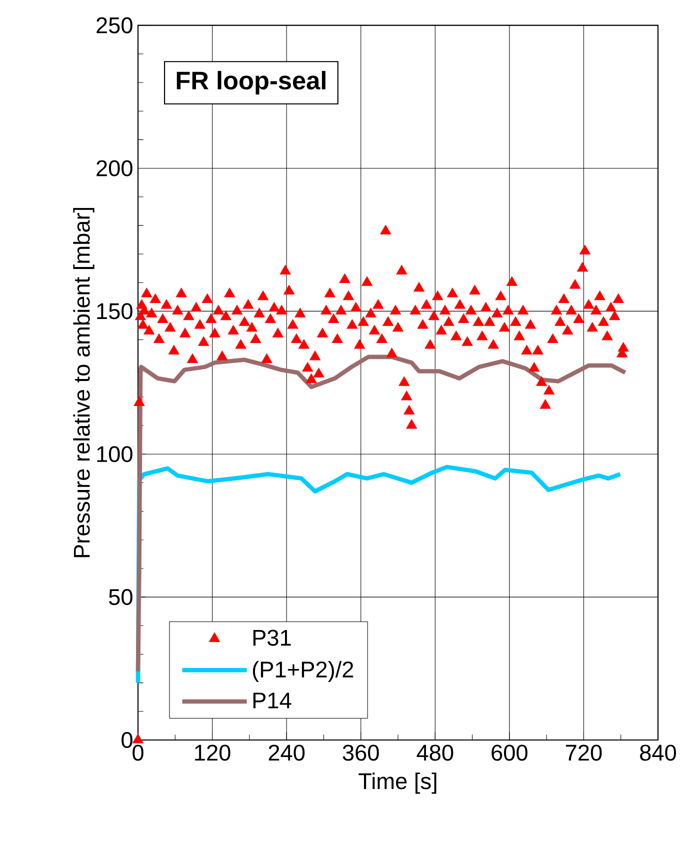  Describe the element at coordinates (138, 752) in the screenshot. I see `x-tick-label: 0` at that location.